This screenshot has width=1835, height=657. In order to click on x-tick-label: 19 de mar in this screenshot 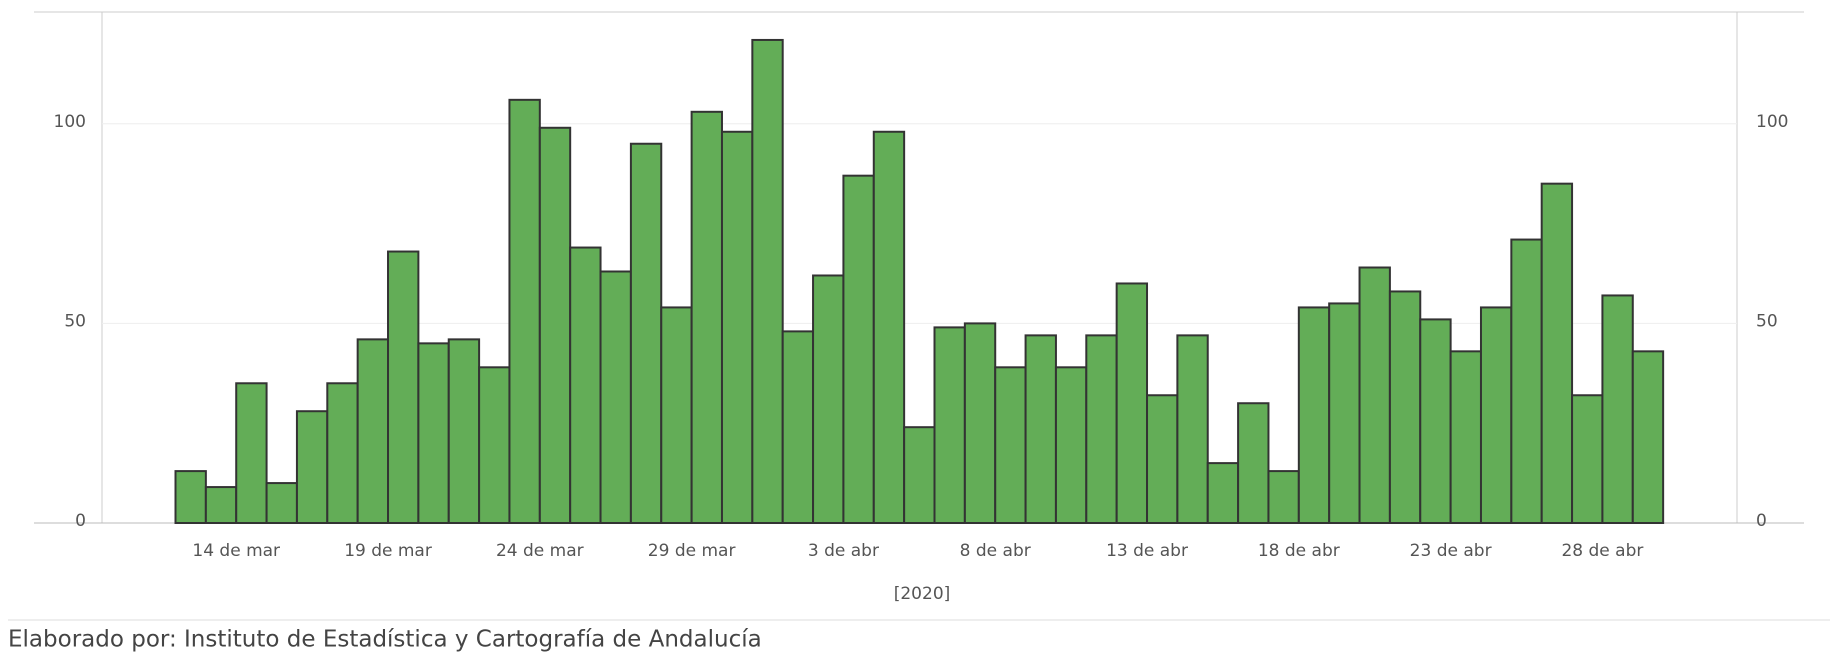, I will do `click(388, 551)`.